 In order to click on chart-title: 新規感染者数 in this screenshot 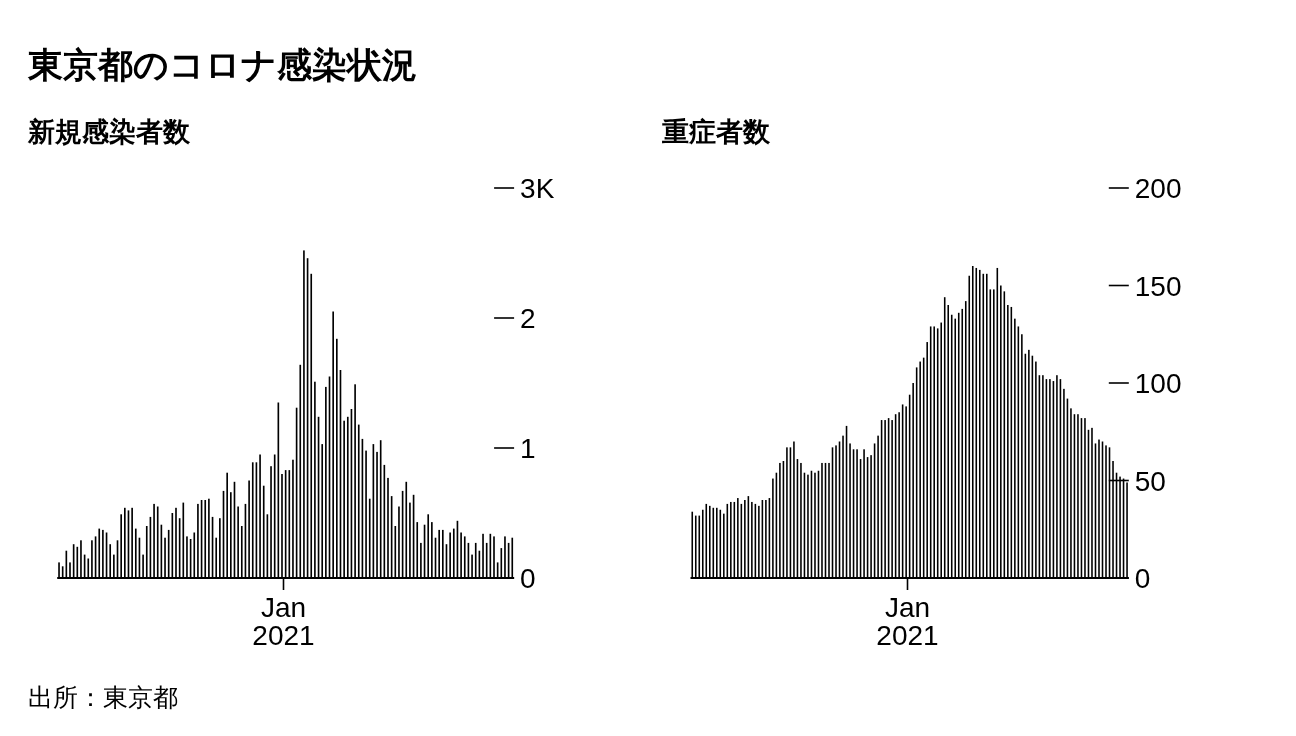, I will do `click(109, 132)`.